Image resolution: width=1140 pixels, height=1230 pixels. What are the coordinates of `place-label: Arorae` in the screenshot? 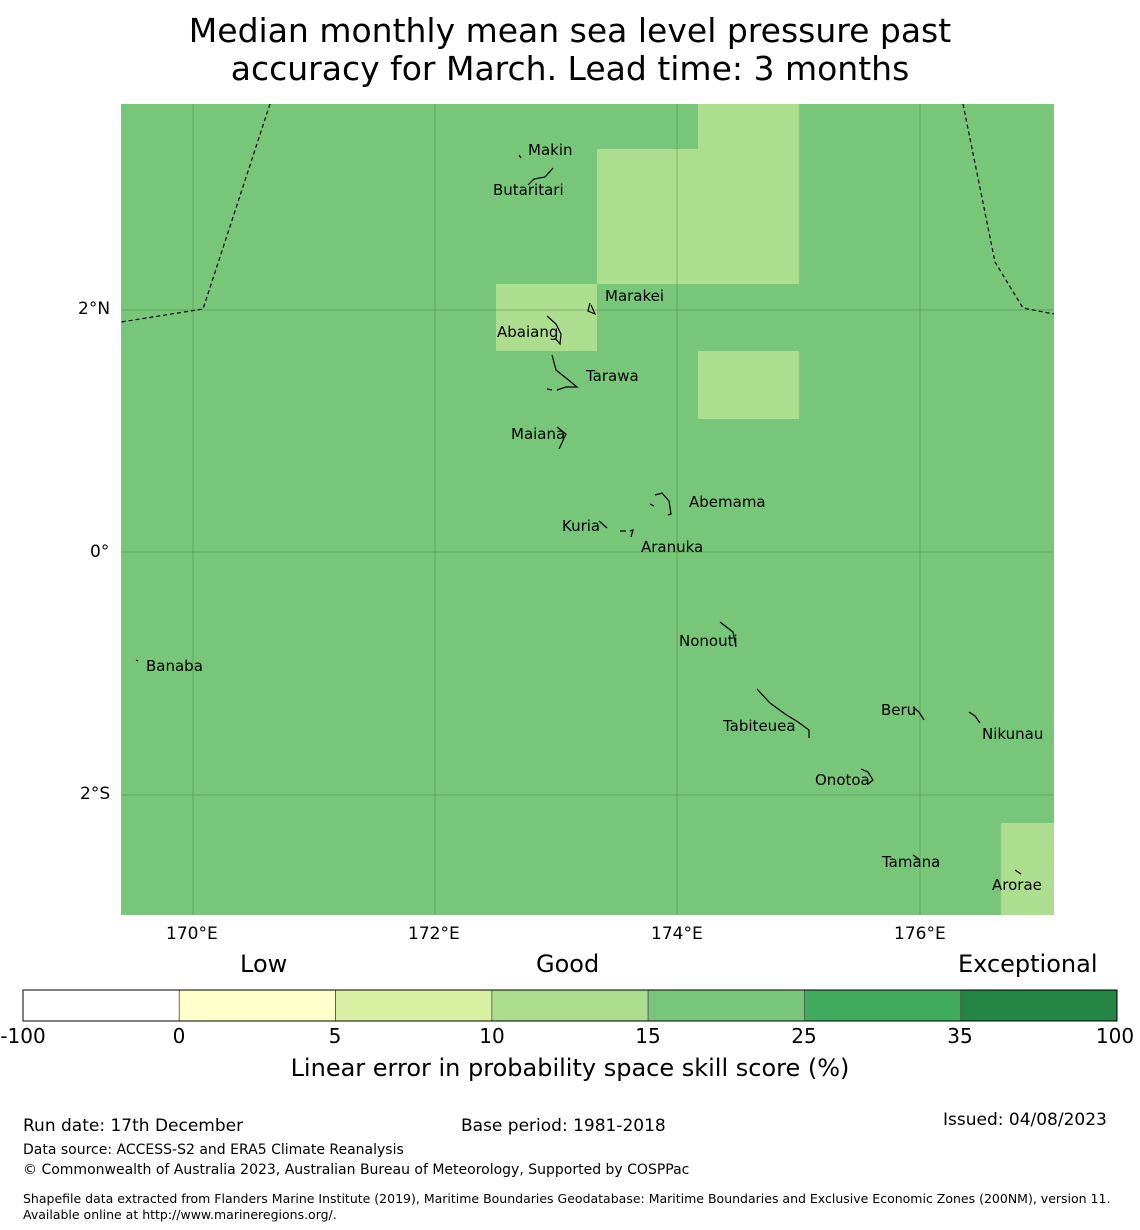 It's located at (1017, 885).